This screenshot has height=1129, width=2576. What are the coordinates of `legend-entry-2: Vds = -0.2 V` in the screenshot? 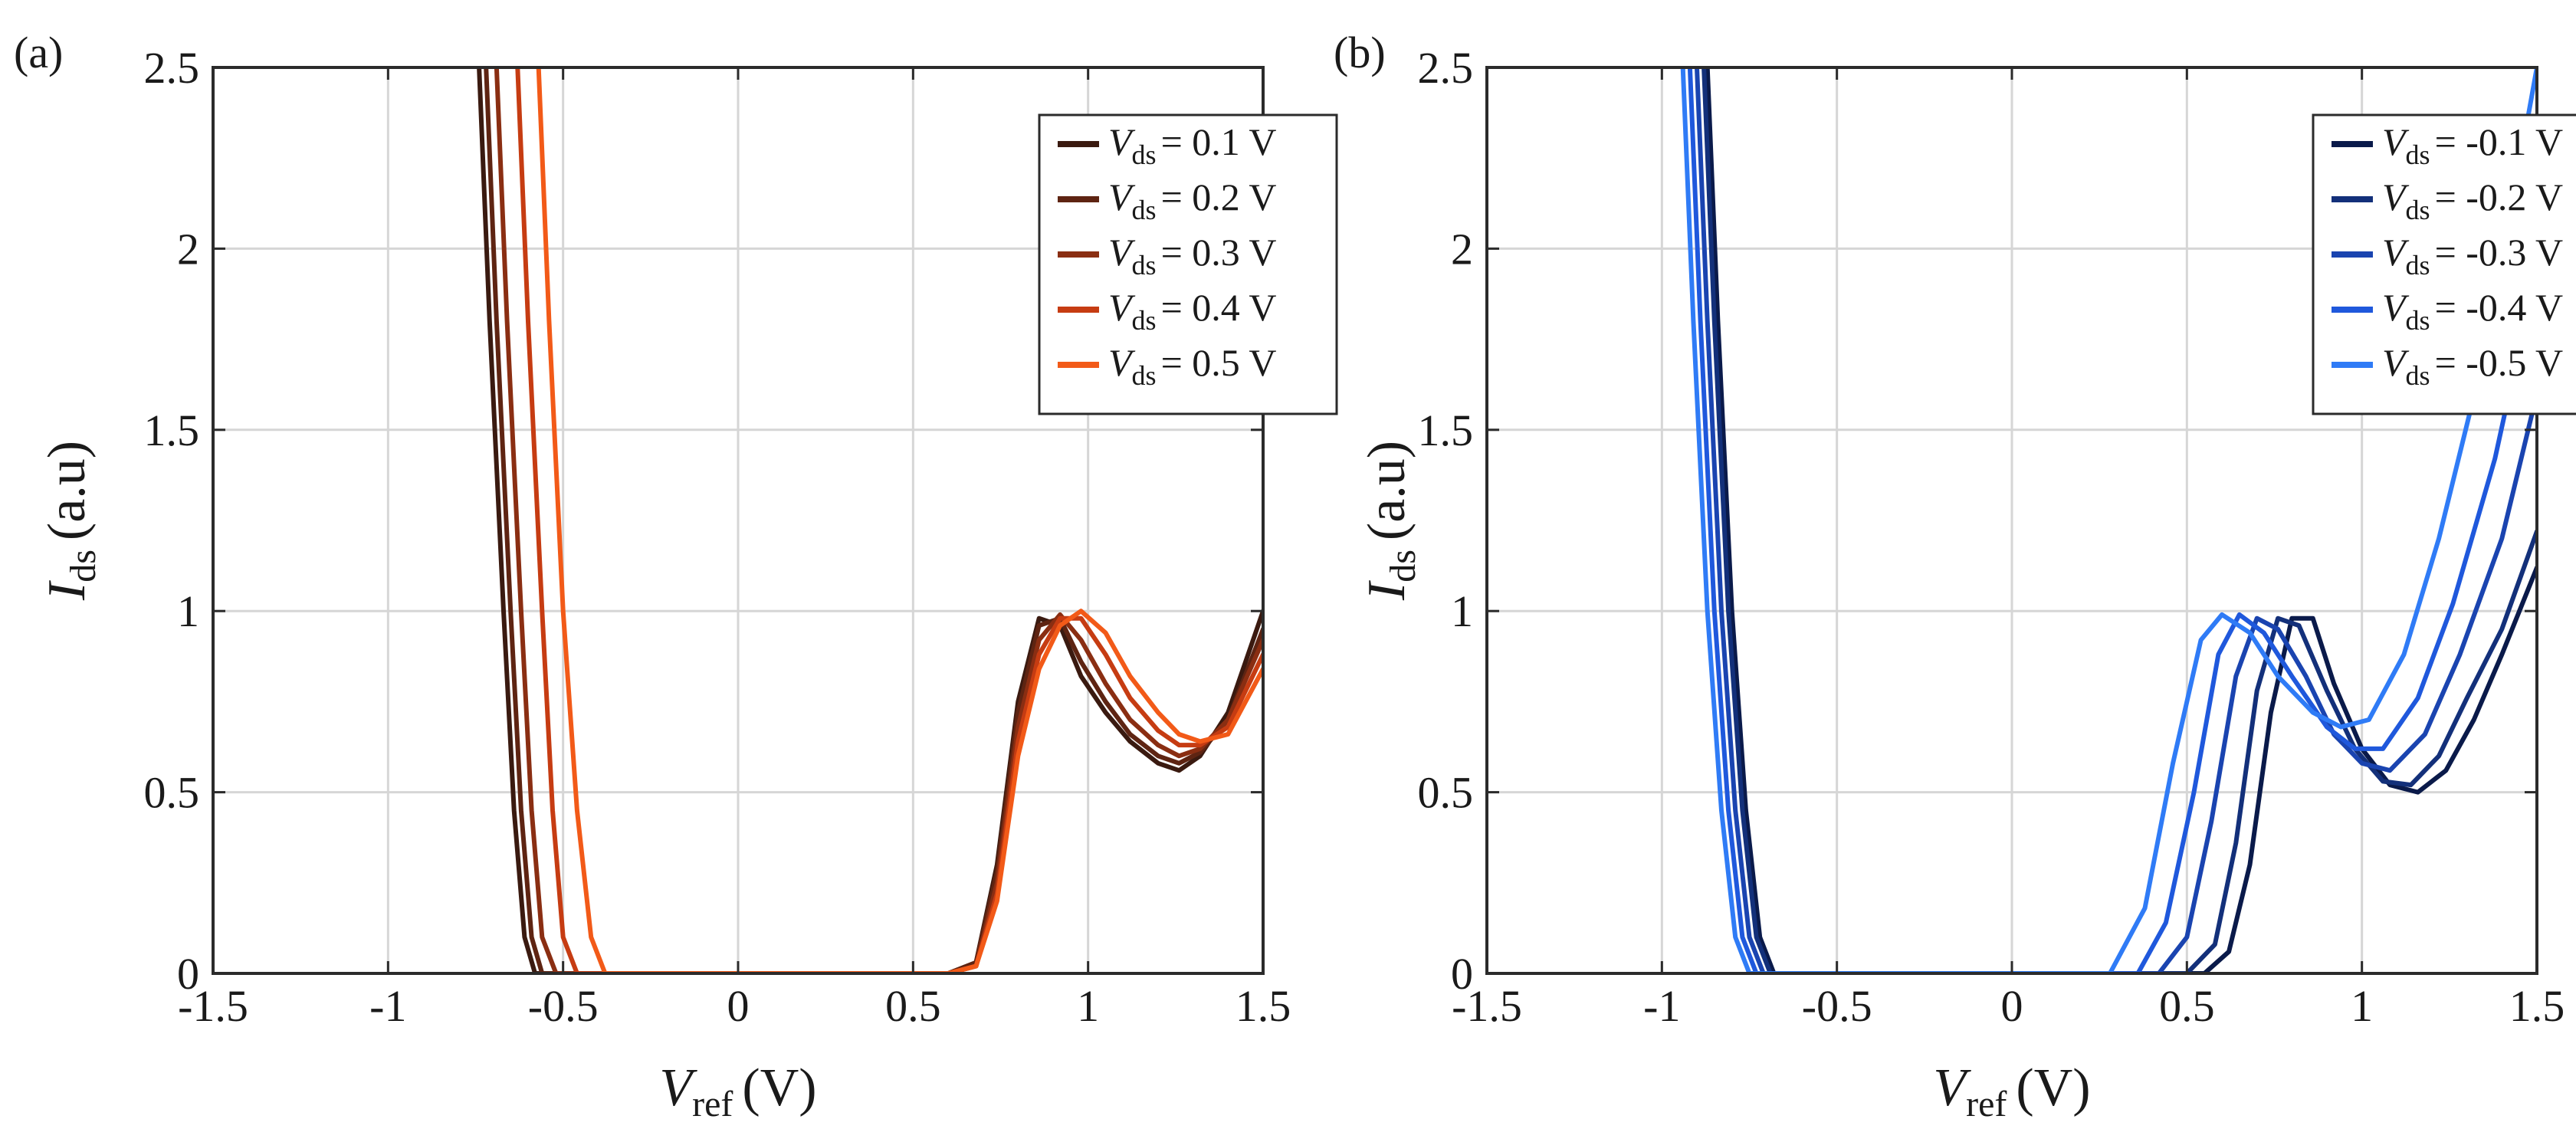 It's located at (2472, 200).